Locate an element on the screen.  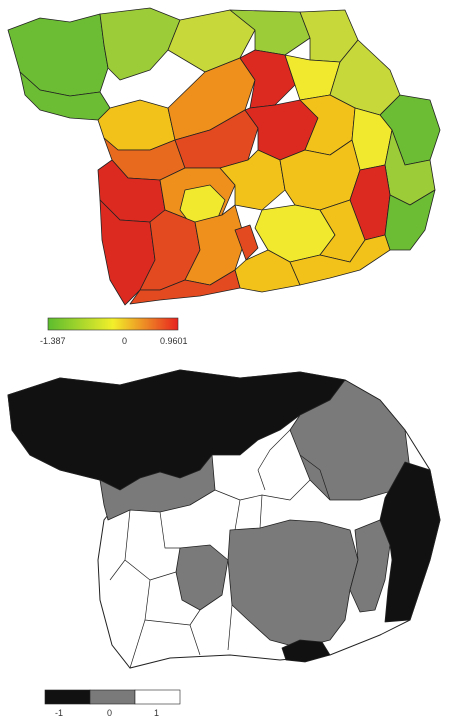
legend-label-0: 0 is located at coordinates (109, 713).